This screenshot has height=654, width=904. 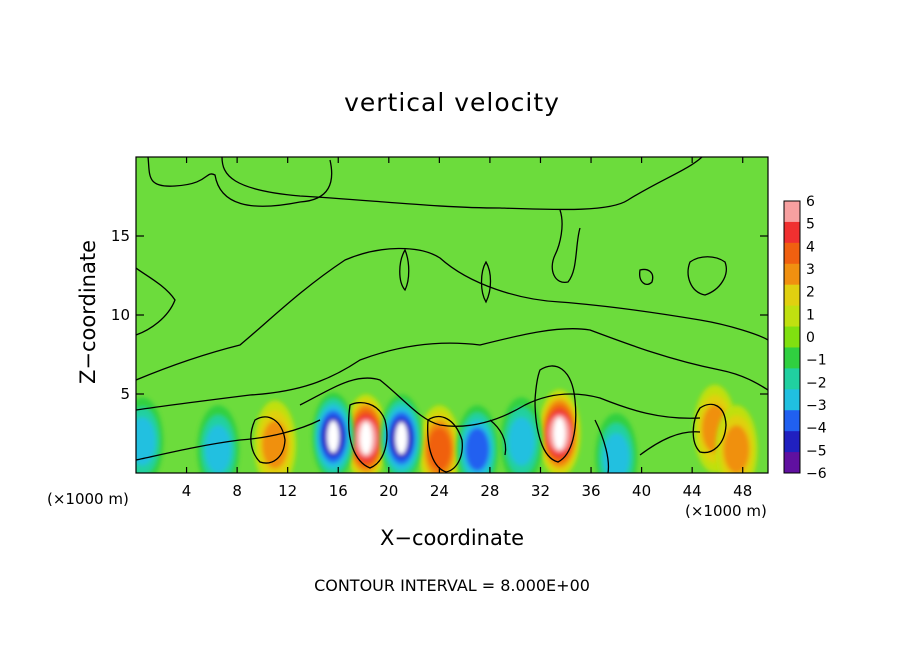 What do you see at coordinates (125, 394) in the screenshot?
I see `y-tick-label: 5` at bounding box center [125, 394].